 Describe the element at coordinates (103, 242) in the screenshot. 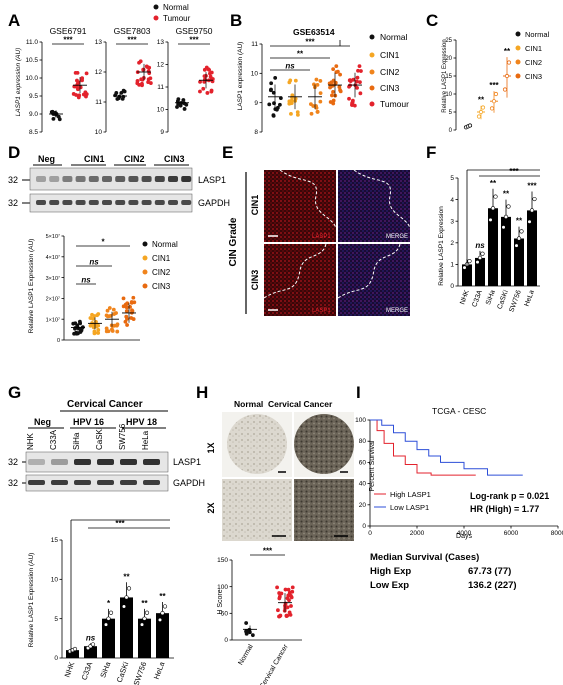

I see `sig-label: *` at that location.